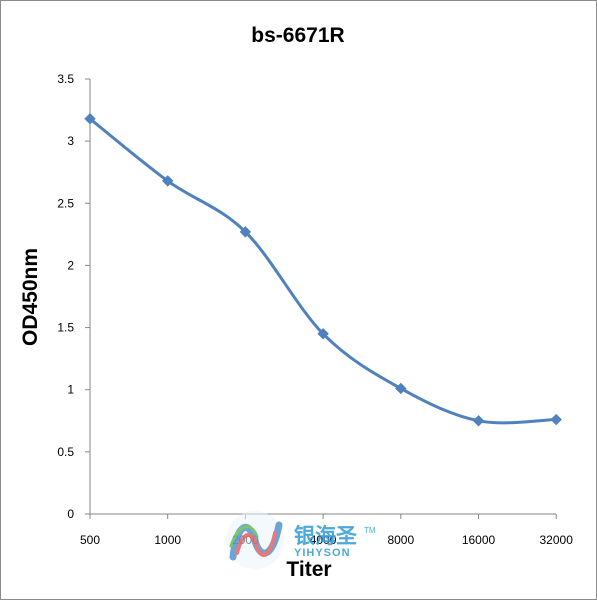 Image resolution: width=597 pixels, height=600 pixels. What do you see at coordinates (65, 328) in the screenshot?
I see `y-tick-label: 1.5` at bounding box center [65, 328].